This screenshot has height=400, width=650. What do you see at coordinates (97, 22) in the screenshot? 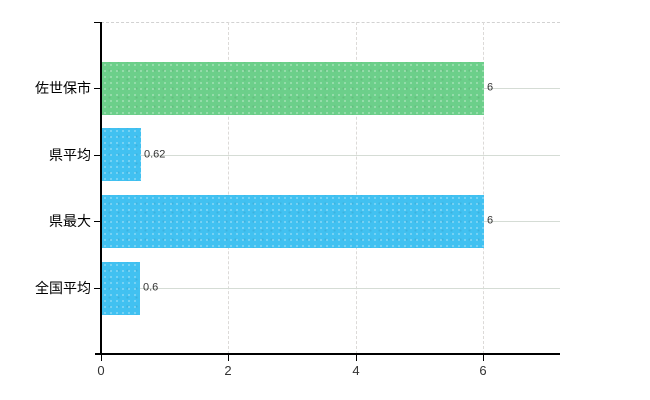
I see `y-axis-top-tick` at bounding box center [97, 22].